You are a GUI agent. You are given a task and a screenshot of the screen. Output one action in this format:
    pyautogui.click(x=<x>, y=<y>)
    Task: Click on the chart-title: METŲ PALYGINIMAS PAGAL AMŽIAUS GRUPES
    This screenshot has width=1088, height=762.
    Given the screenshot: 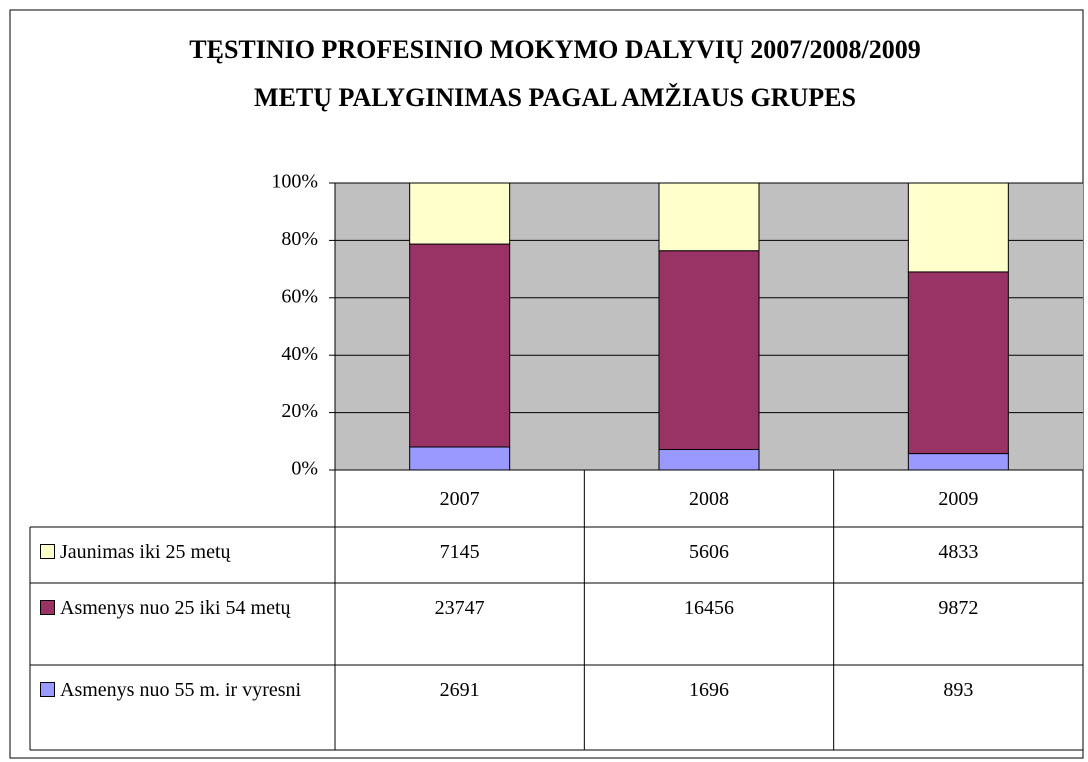 What is the action you would take?
    pyautogui.click(x=555, y=97)
    